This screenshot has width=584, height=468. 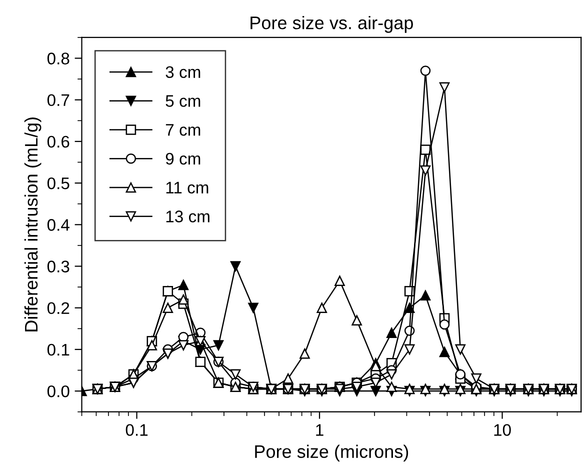 I want to click on chart-title: Pore size vs. air-gap, so click(x=331, y=24).